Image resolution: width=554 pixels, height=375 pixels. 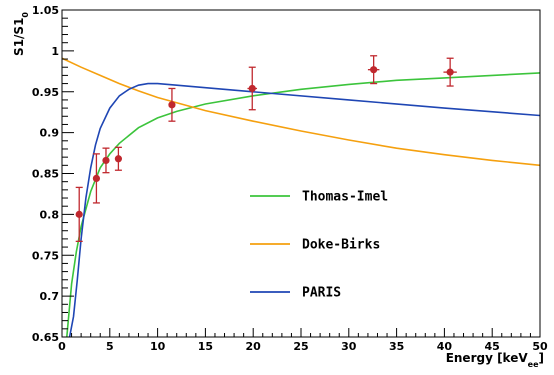 What do you see at coordinates (45, 337) in the screenshot?
I see `y-tick-label: 0.65` at bounding box center [45, 337].